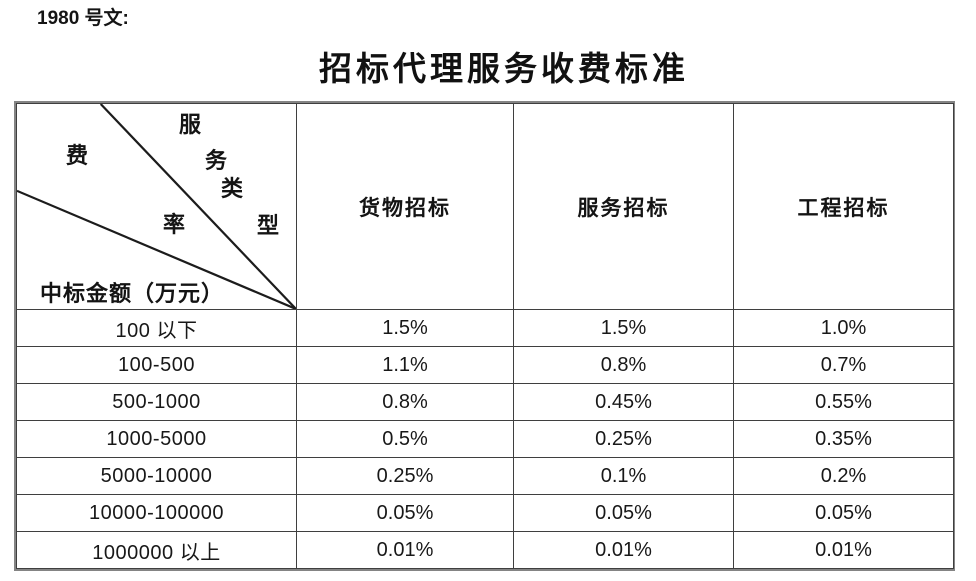  Describe the element at coordinates (268, 225) in the screenshot. I see `corner-type-char-4: 型` at that location.